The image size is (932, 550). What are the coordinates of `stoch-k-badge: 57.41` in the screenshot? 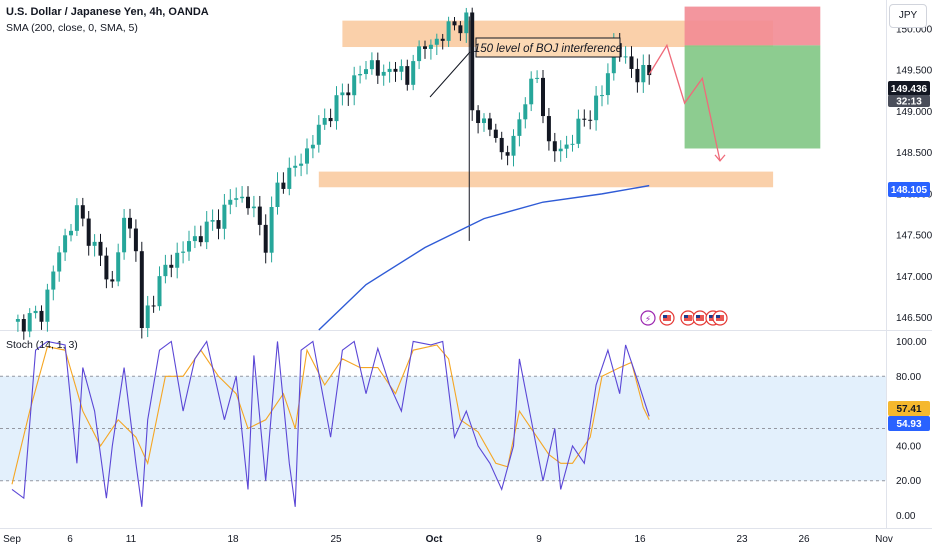 It's located at (909, 408).